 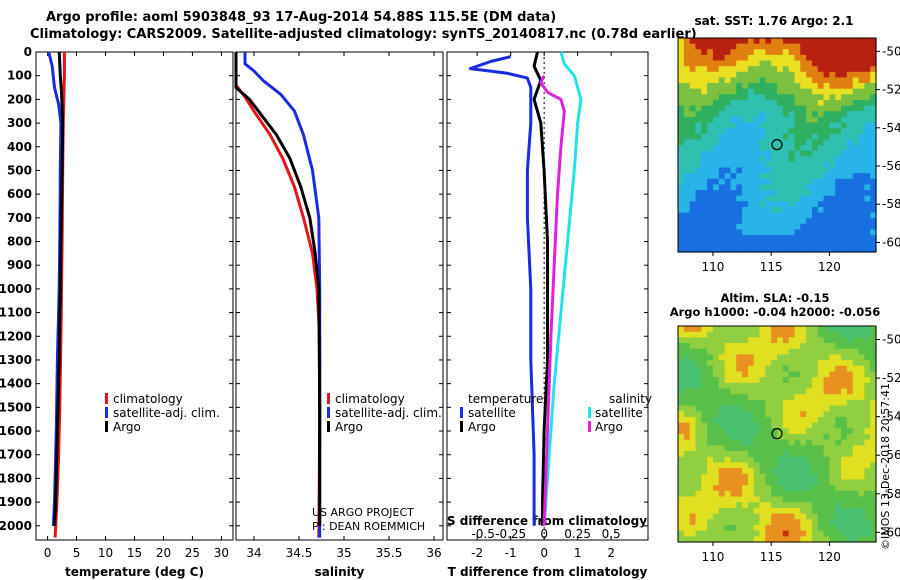 What do you see at coordinates (16, 502) in the screenshot?
I see `depth-tick-label: 1900` at bounding box center [16, 502].